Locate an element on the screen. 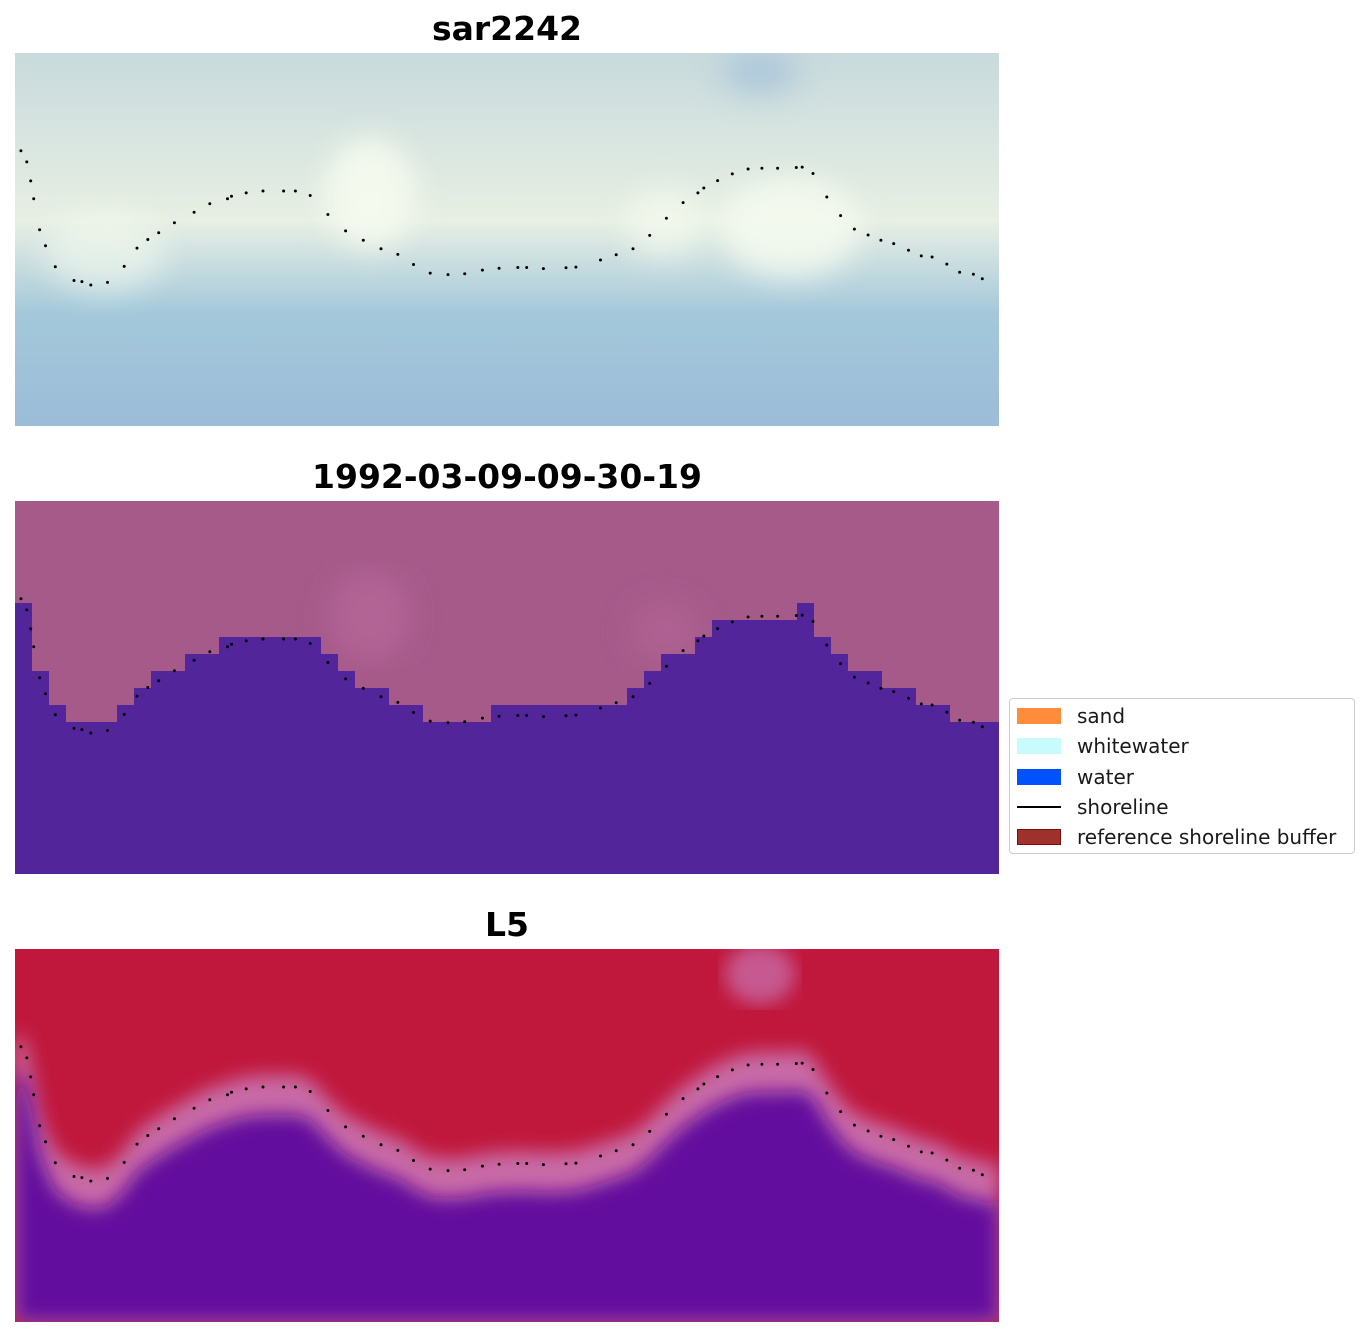  legend-item-shoreline: shoreline is located at coordinates (1093, 807).